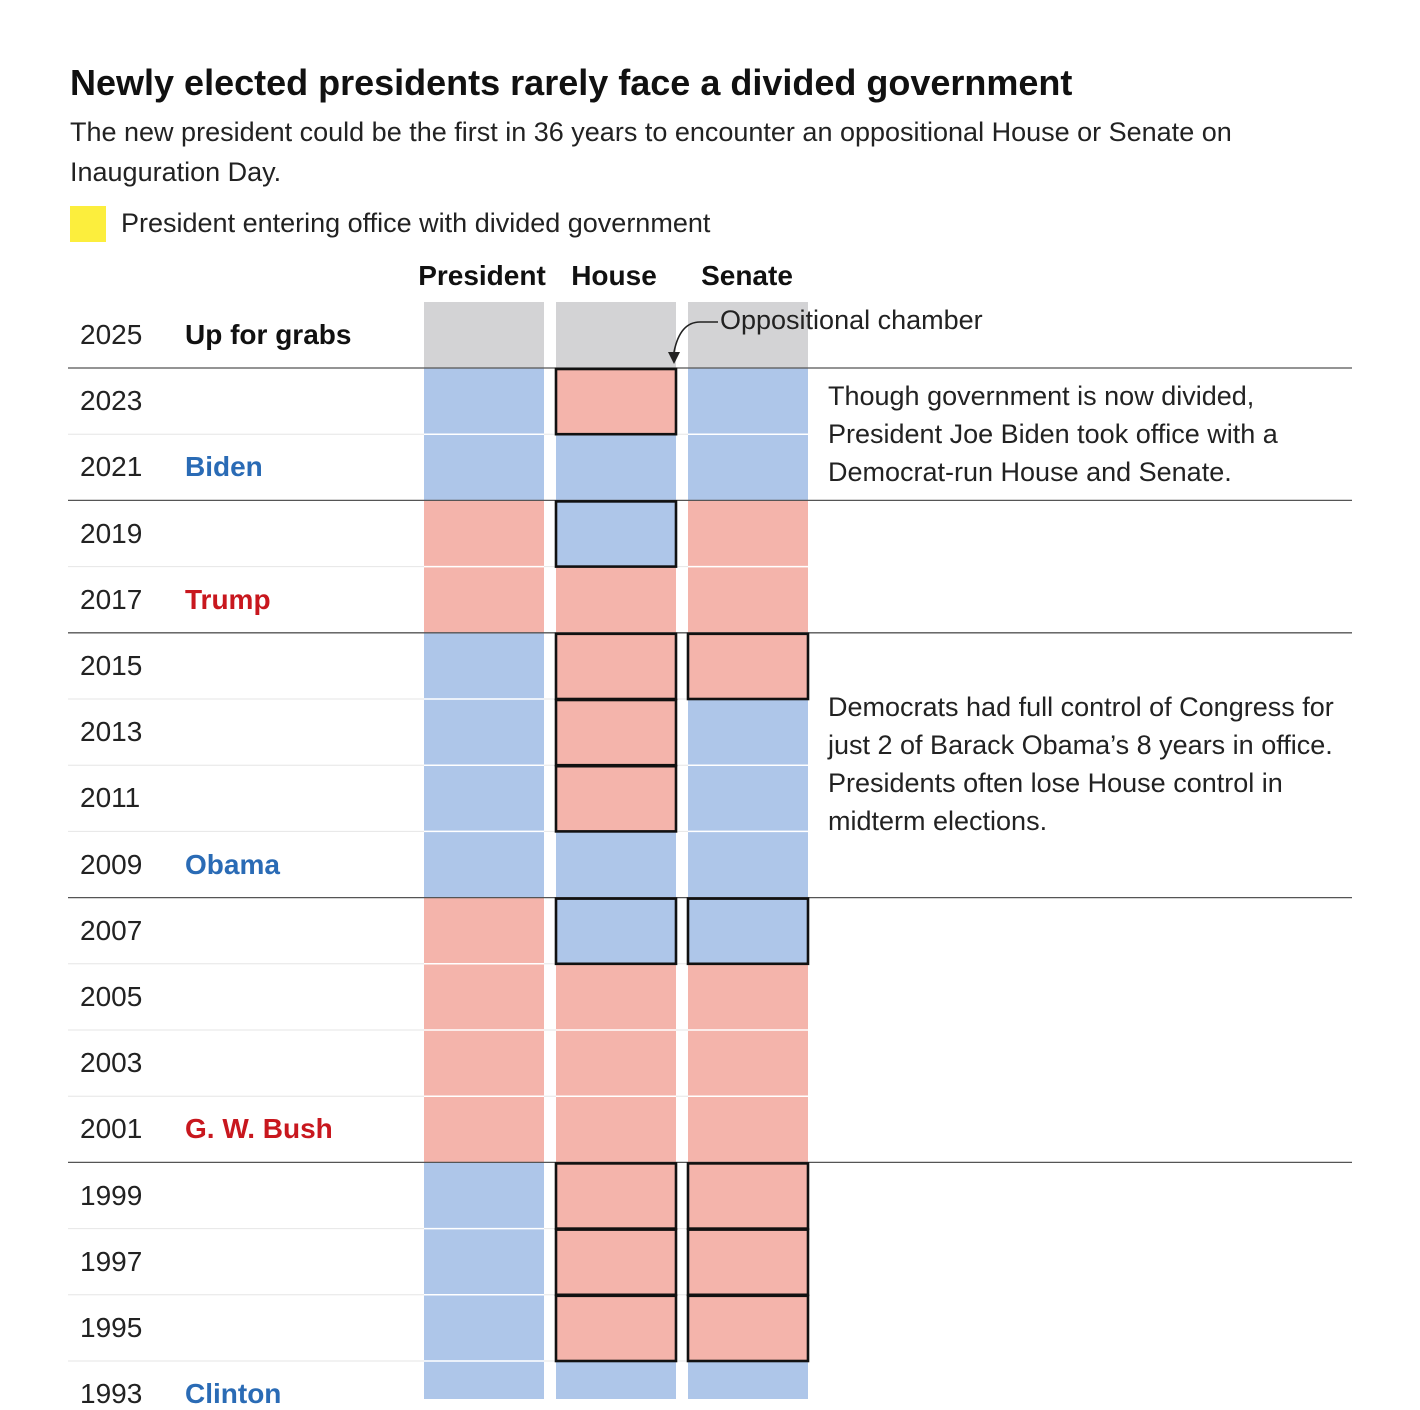  What do you see at coordinates (111, 1129) in the screenshot?
I see `year-label-2001: 2001` at bounding box center [111, 1129].